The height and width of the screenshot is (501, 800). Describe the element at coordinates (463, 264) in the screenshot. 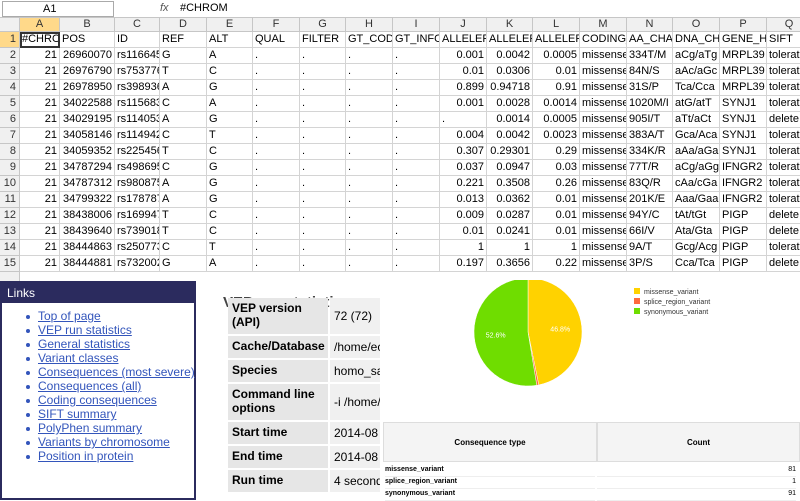

I see `cell: 0.197` at that location.